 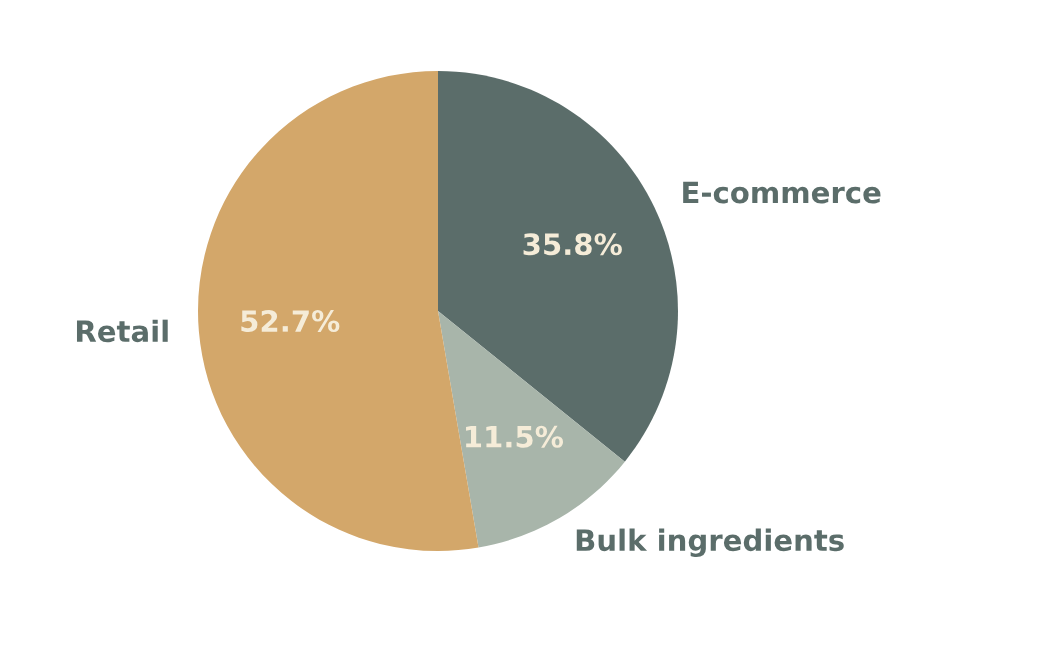 What do you see at coordinates (122, 331) in the screenshot?
I see `slice-label: Retail` at bounding box center [122, 331].